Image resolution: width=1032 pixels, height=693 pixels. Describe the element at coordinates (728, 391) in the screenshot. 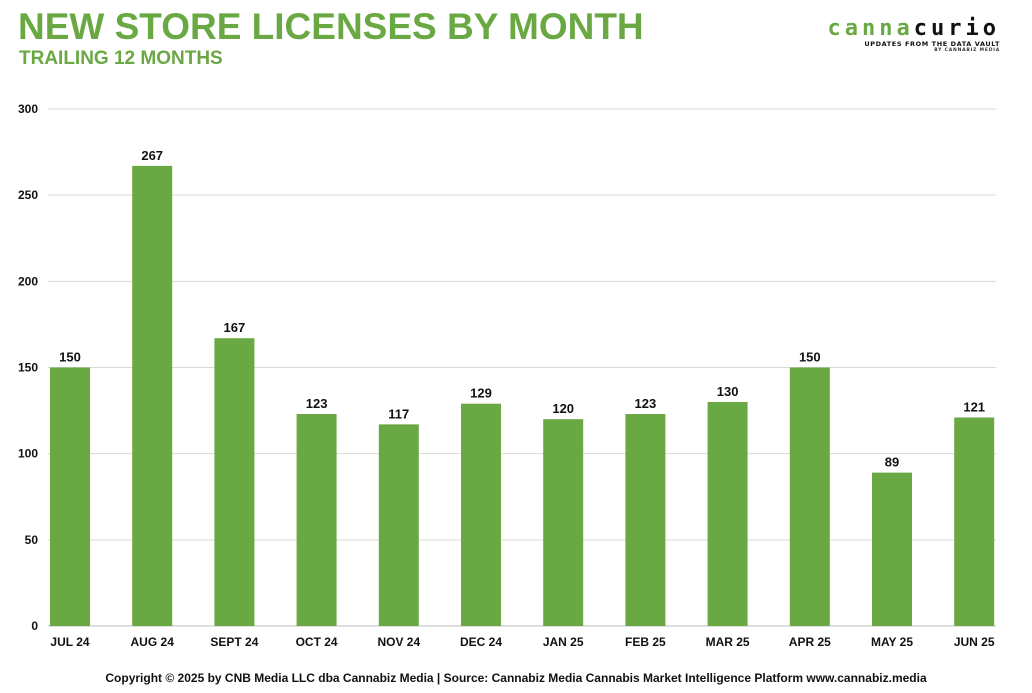

I see `data-label: 130` at that location.